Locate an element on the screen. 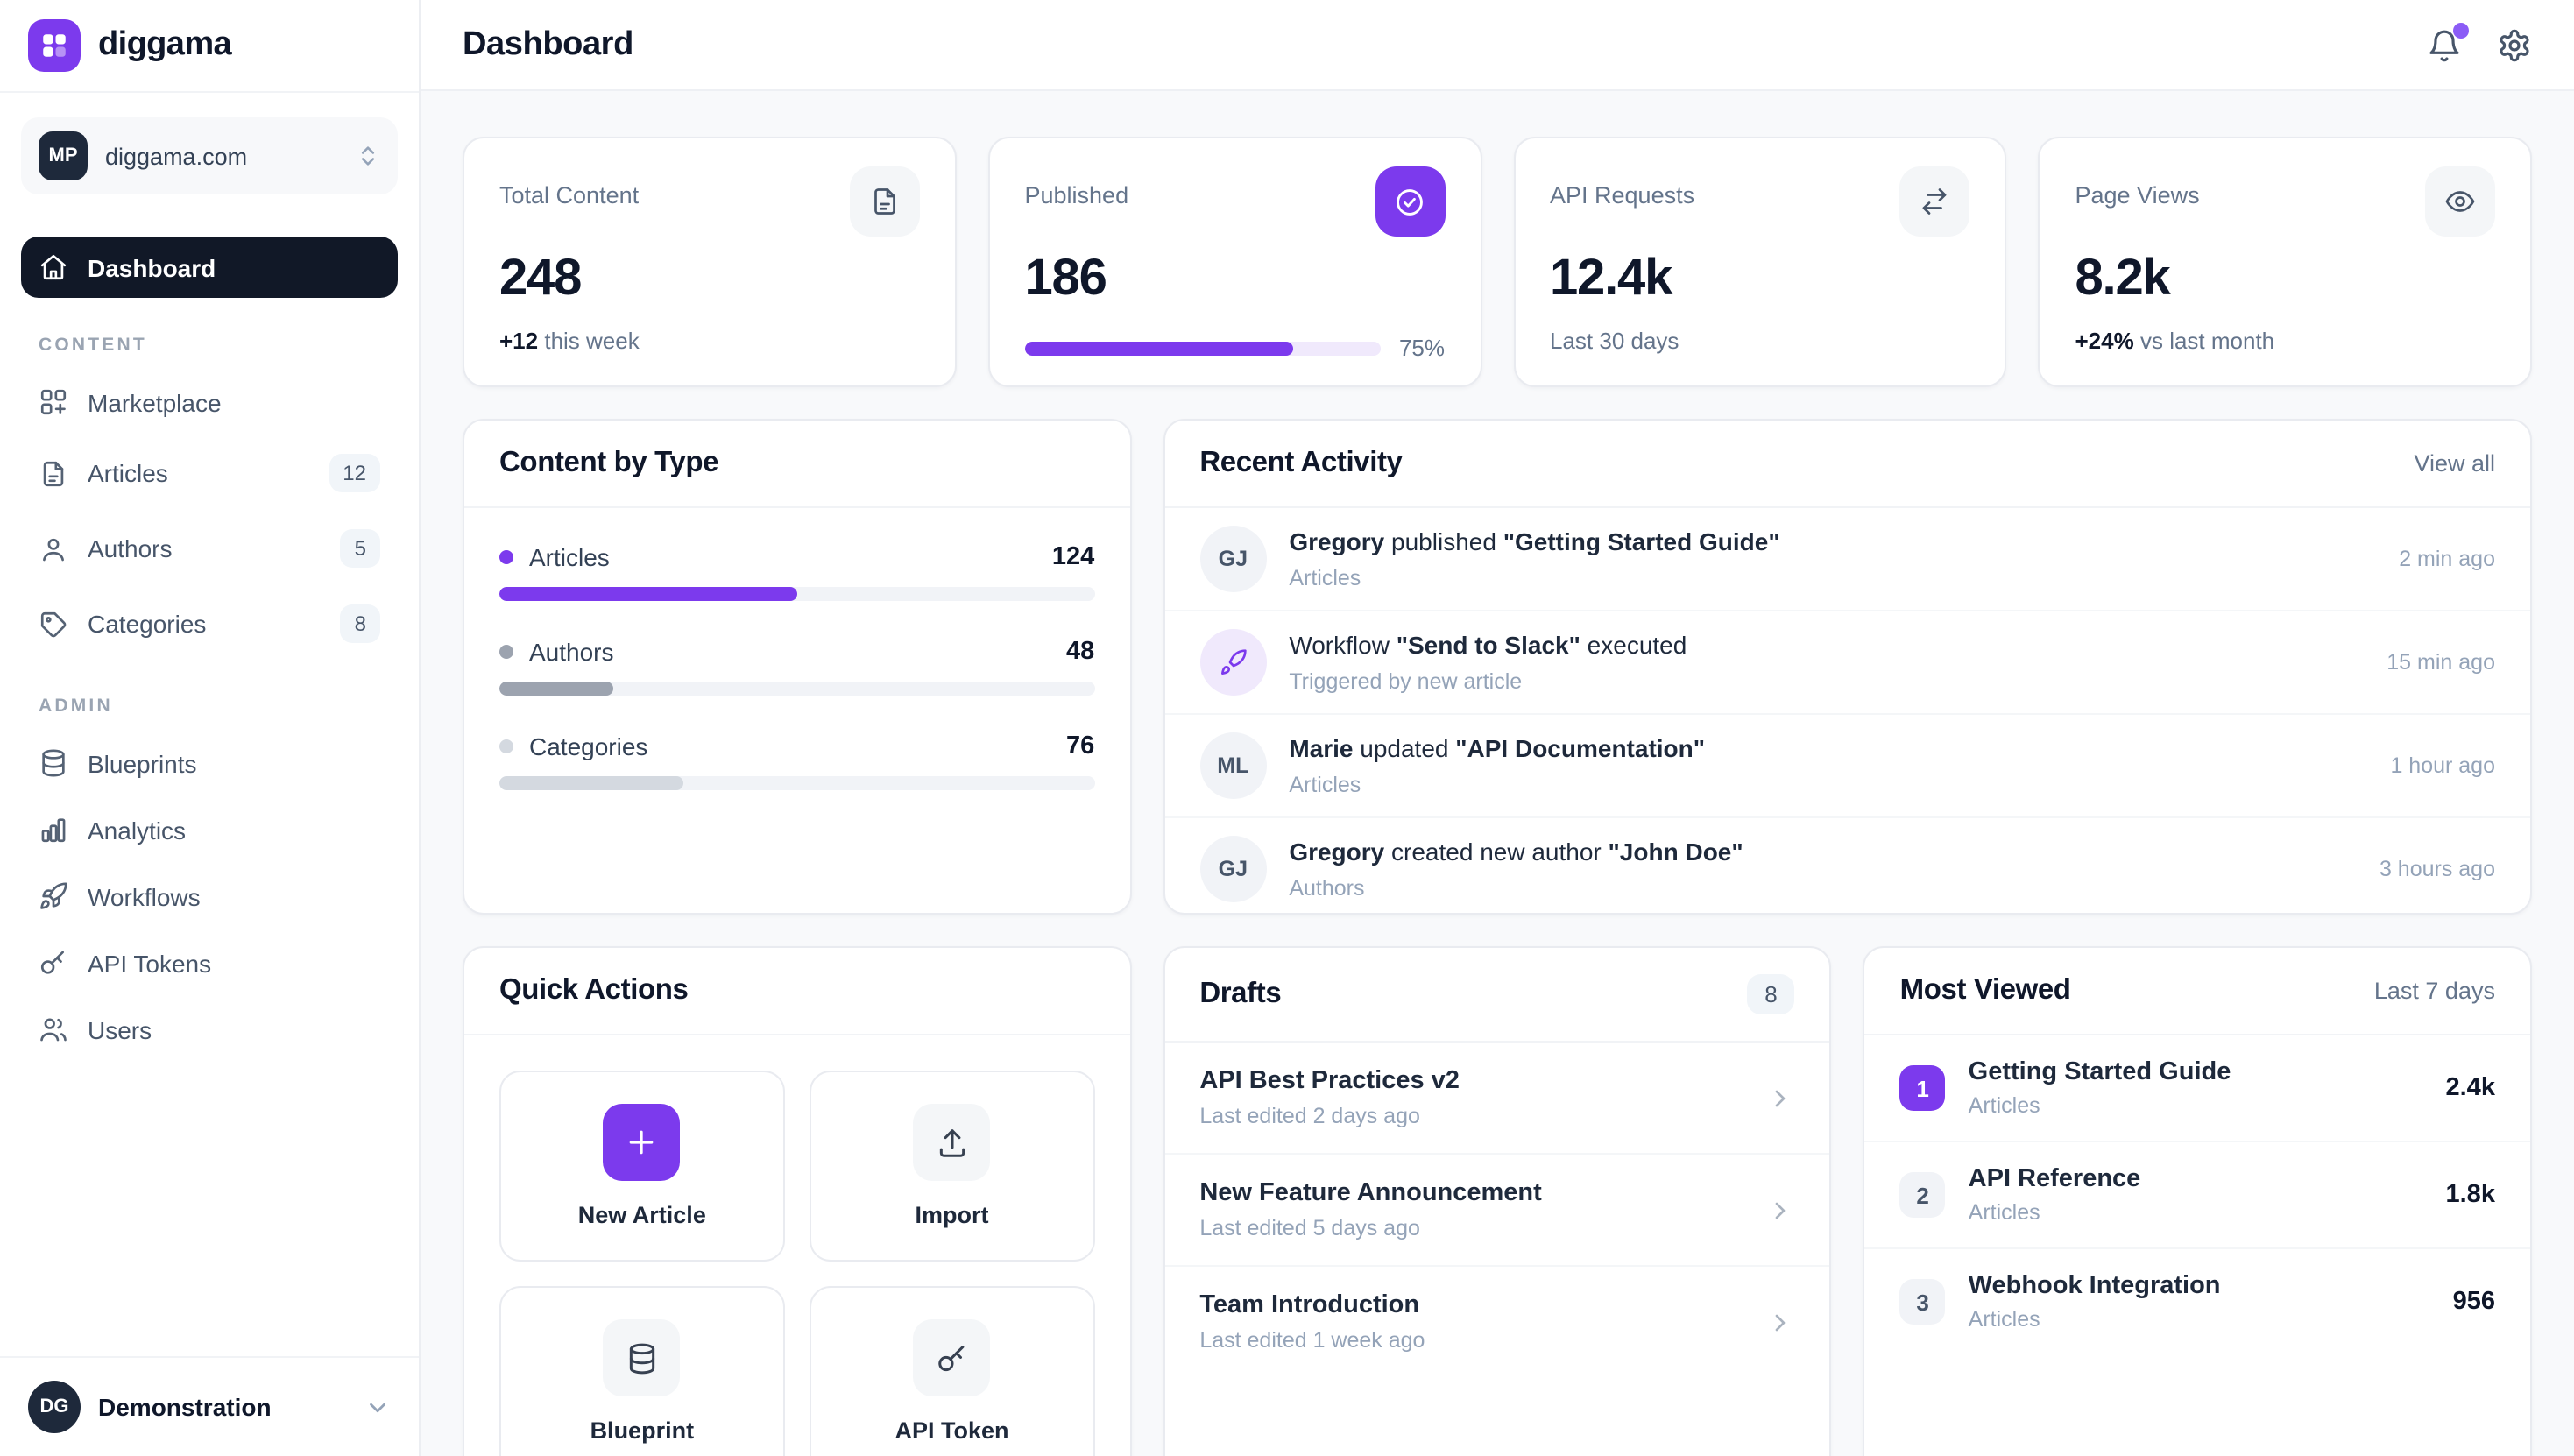 Image resolution: width=2574 pixels, height=1456 pixels. blueprint-button: Blueprint is located at coordinates (642, 1371).